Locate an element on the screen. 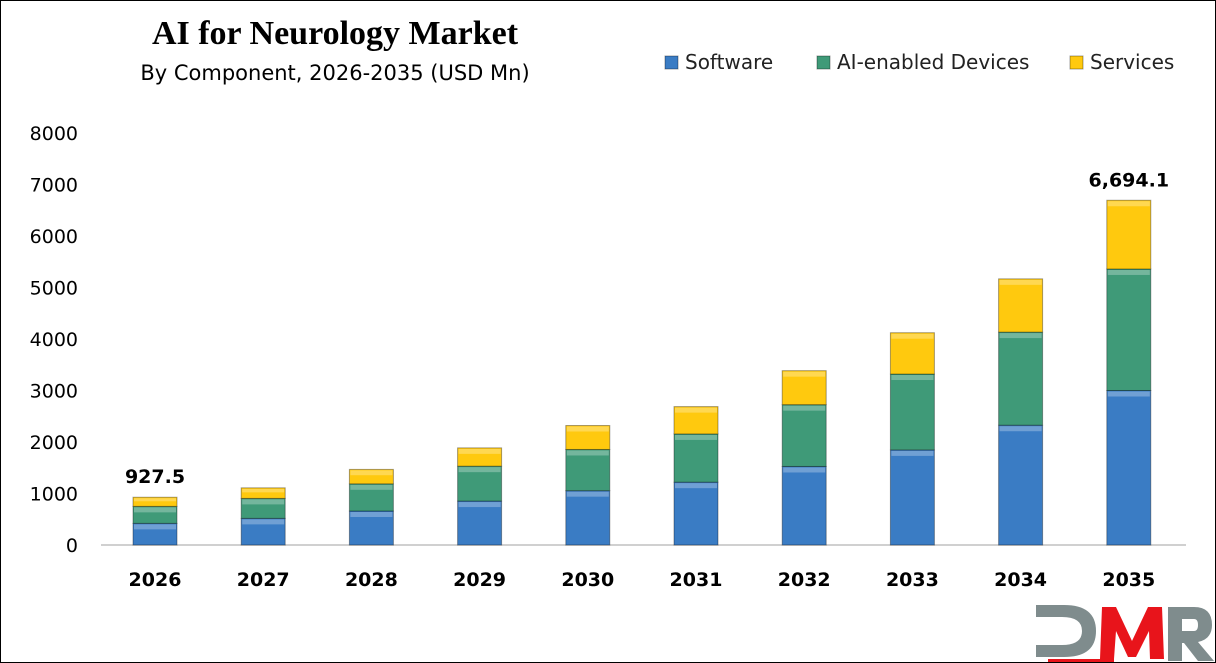  y-tick-label: 2000 is located at coordinates (54, 443).